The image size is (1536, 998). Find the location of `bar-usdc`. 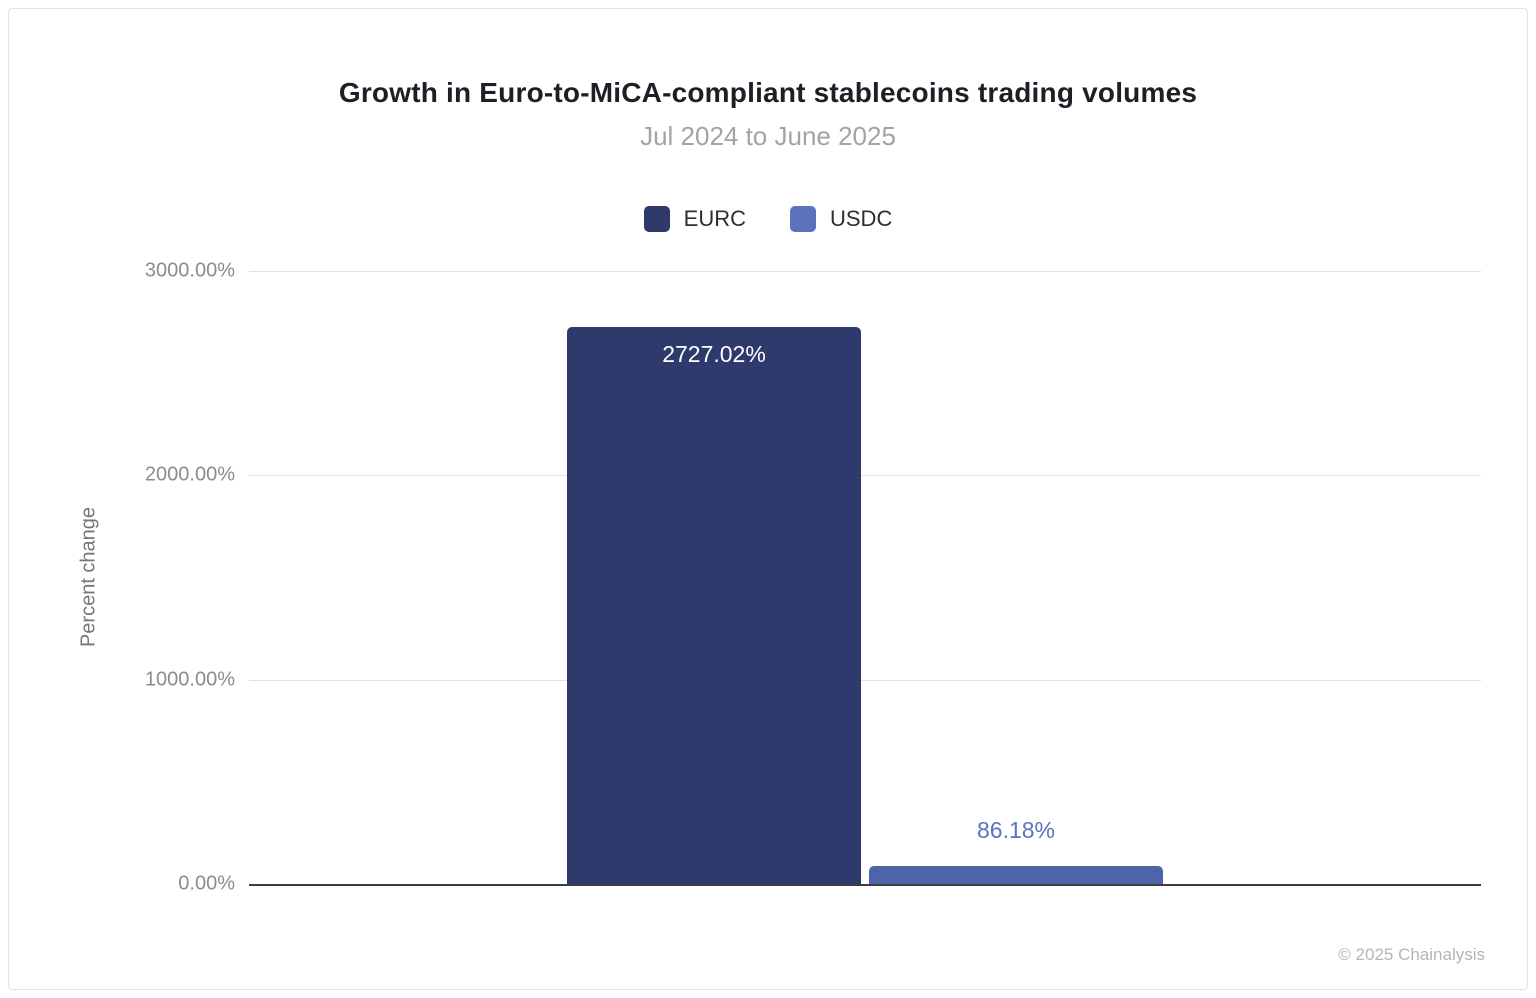

bar-usdc is located at coordinates (1016, 875).